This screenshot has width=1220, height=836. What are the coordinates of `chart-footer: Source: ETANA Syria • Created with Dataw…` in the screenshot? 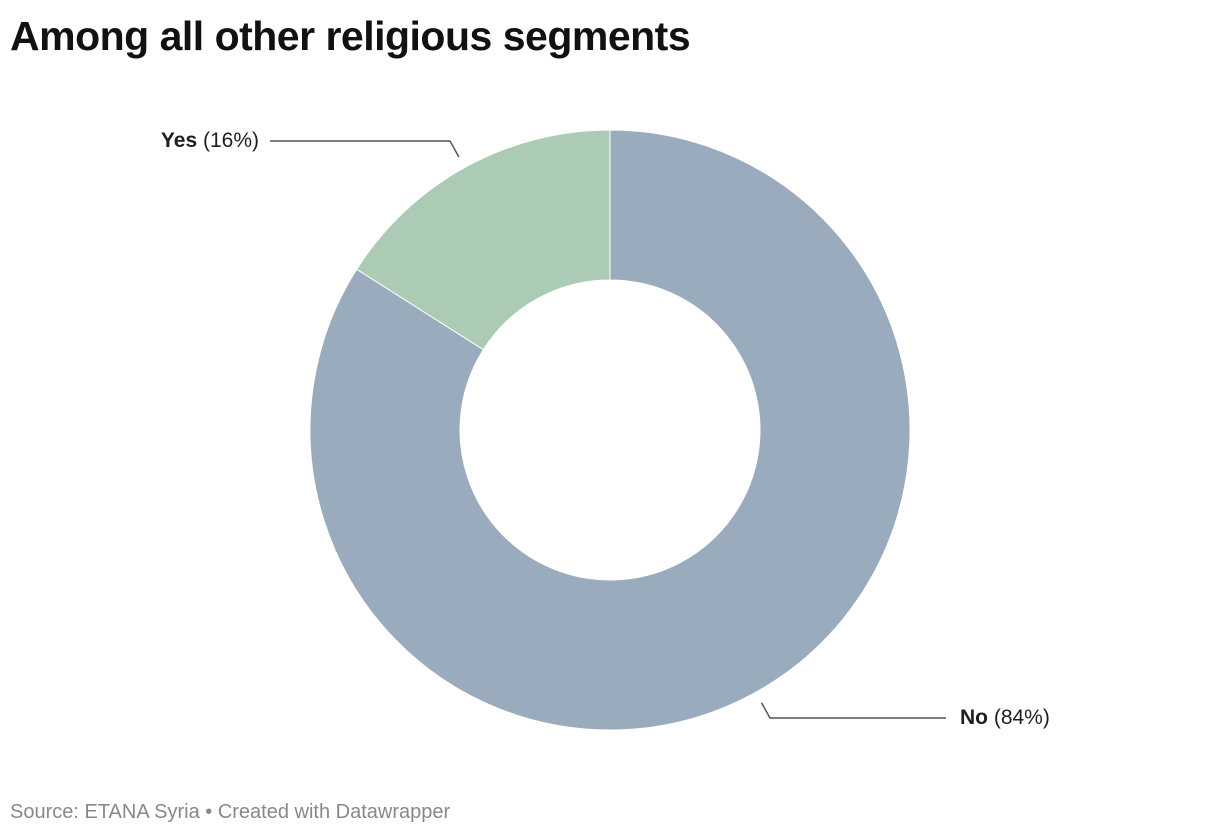 It's located at (230, 812).